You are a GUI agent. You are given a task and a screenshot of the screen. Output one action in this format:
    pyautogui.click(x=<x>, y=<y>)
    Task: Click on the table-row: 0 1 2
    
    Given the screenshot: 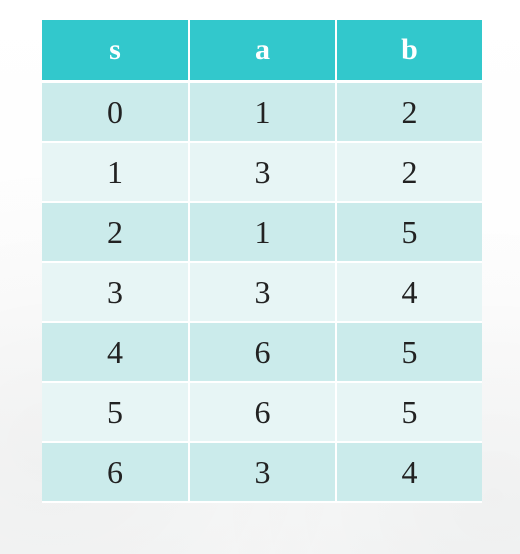 What is the action you would take?
    pyautogui.click(x=262, y=112)
    